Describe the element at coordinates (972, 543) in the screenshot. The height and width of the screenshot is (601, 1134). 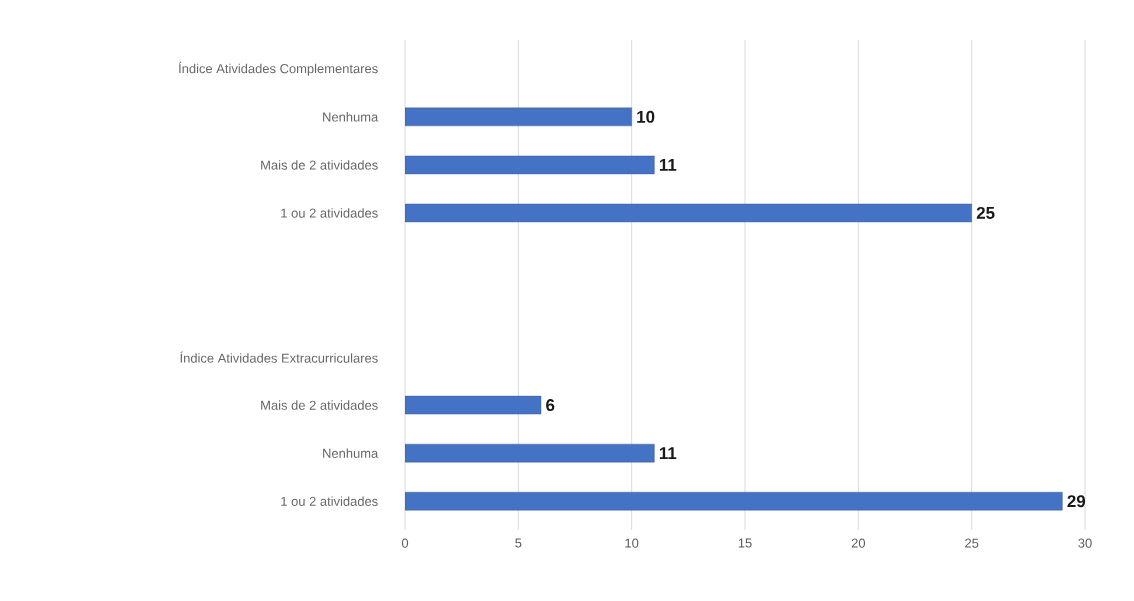
I see `x-tick-label: 25` at that location.